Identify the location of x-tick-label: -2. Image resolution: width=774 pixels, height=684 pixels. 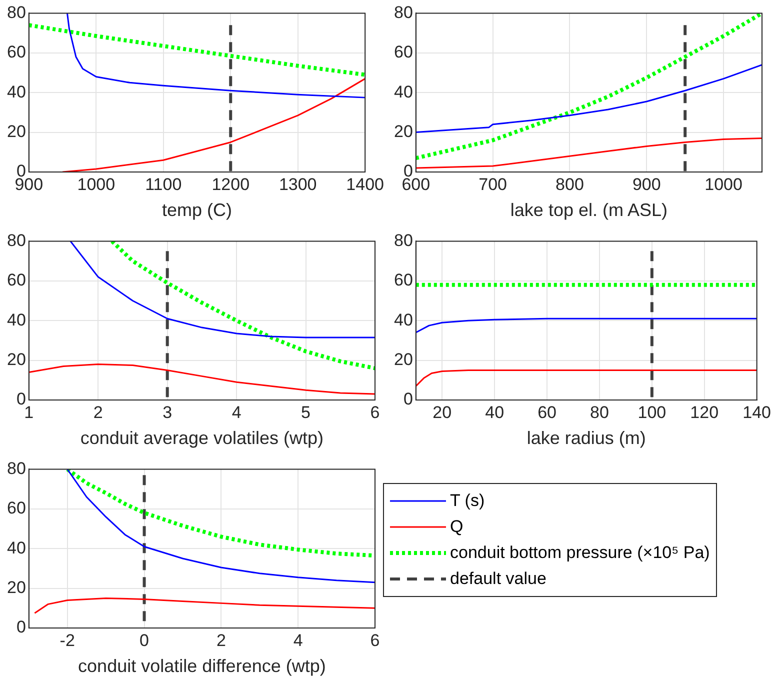
(67, 640).